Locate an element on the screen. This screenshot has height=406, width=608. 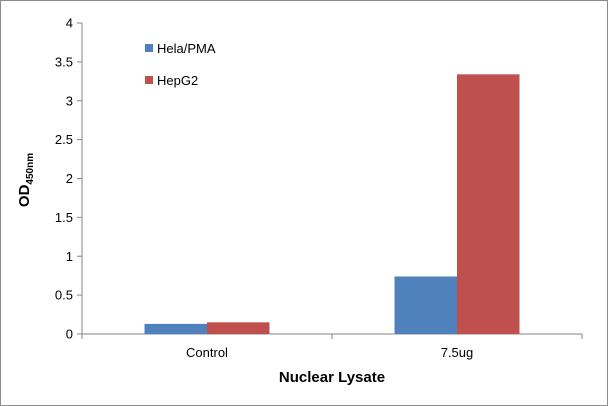
y-axis-title: OD450nm is located at coordinates (26, 180).